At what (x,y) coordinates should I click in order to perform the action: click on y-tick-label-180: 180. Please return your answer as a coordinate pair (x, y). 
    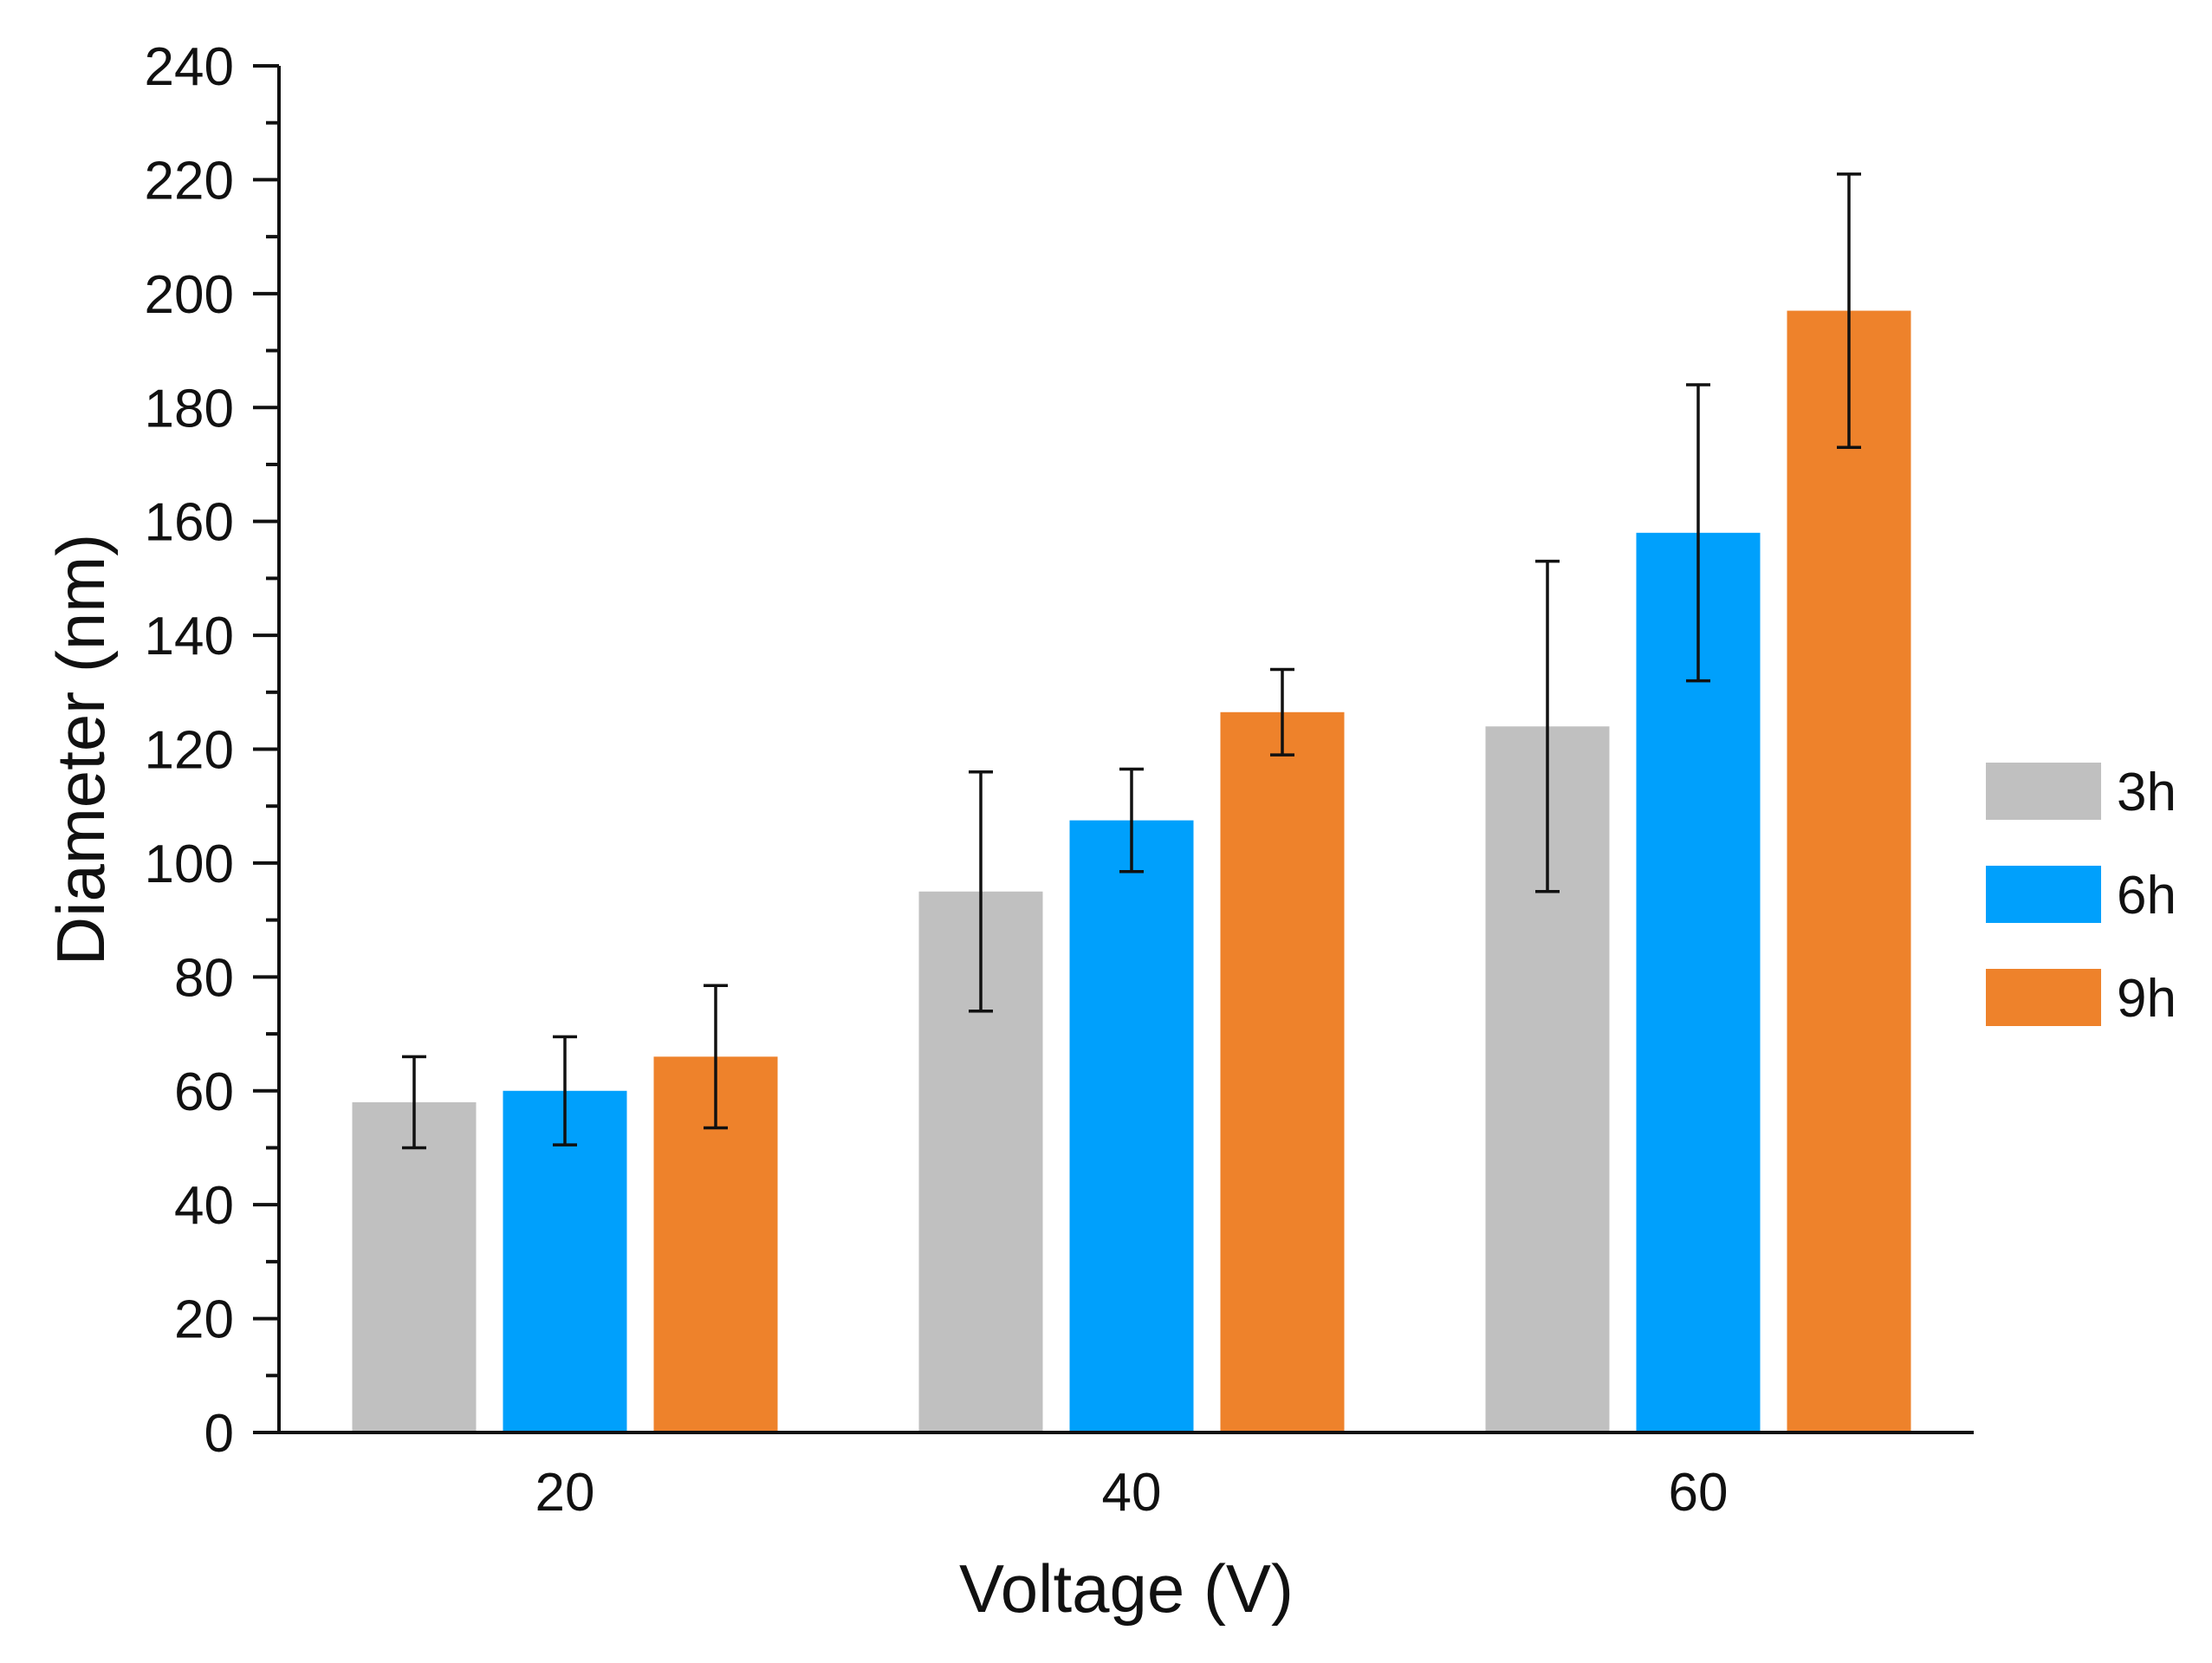
    Looking at the image, I should click on (189, 409).